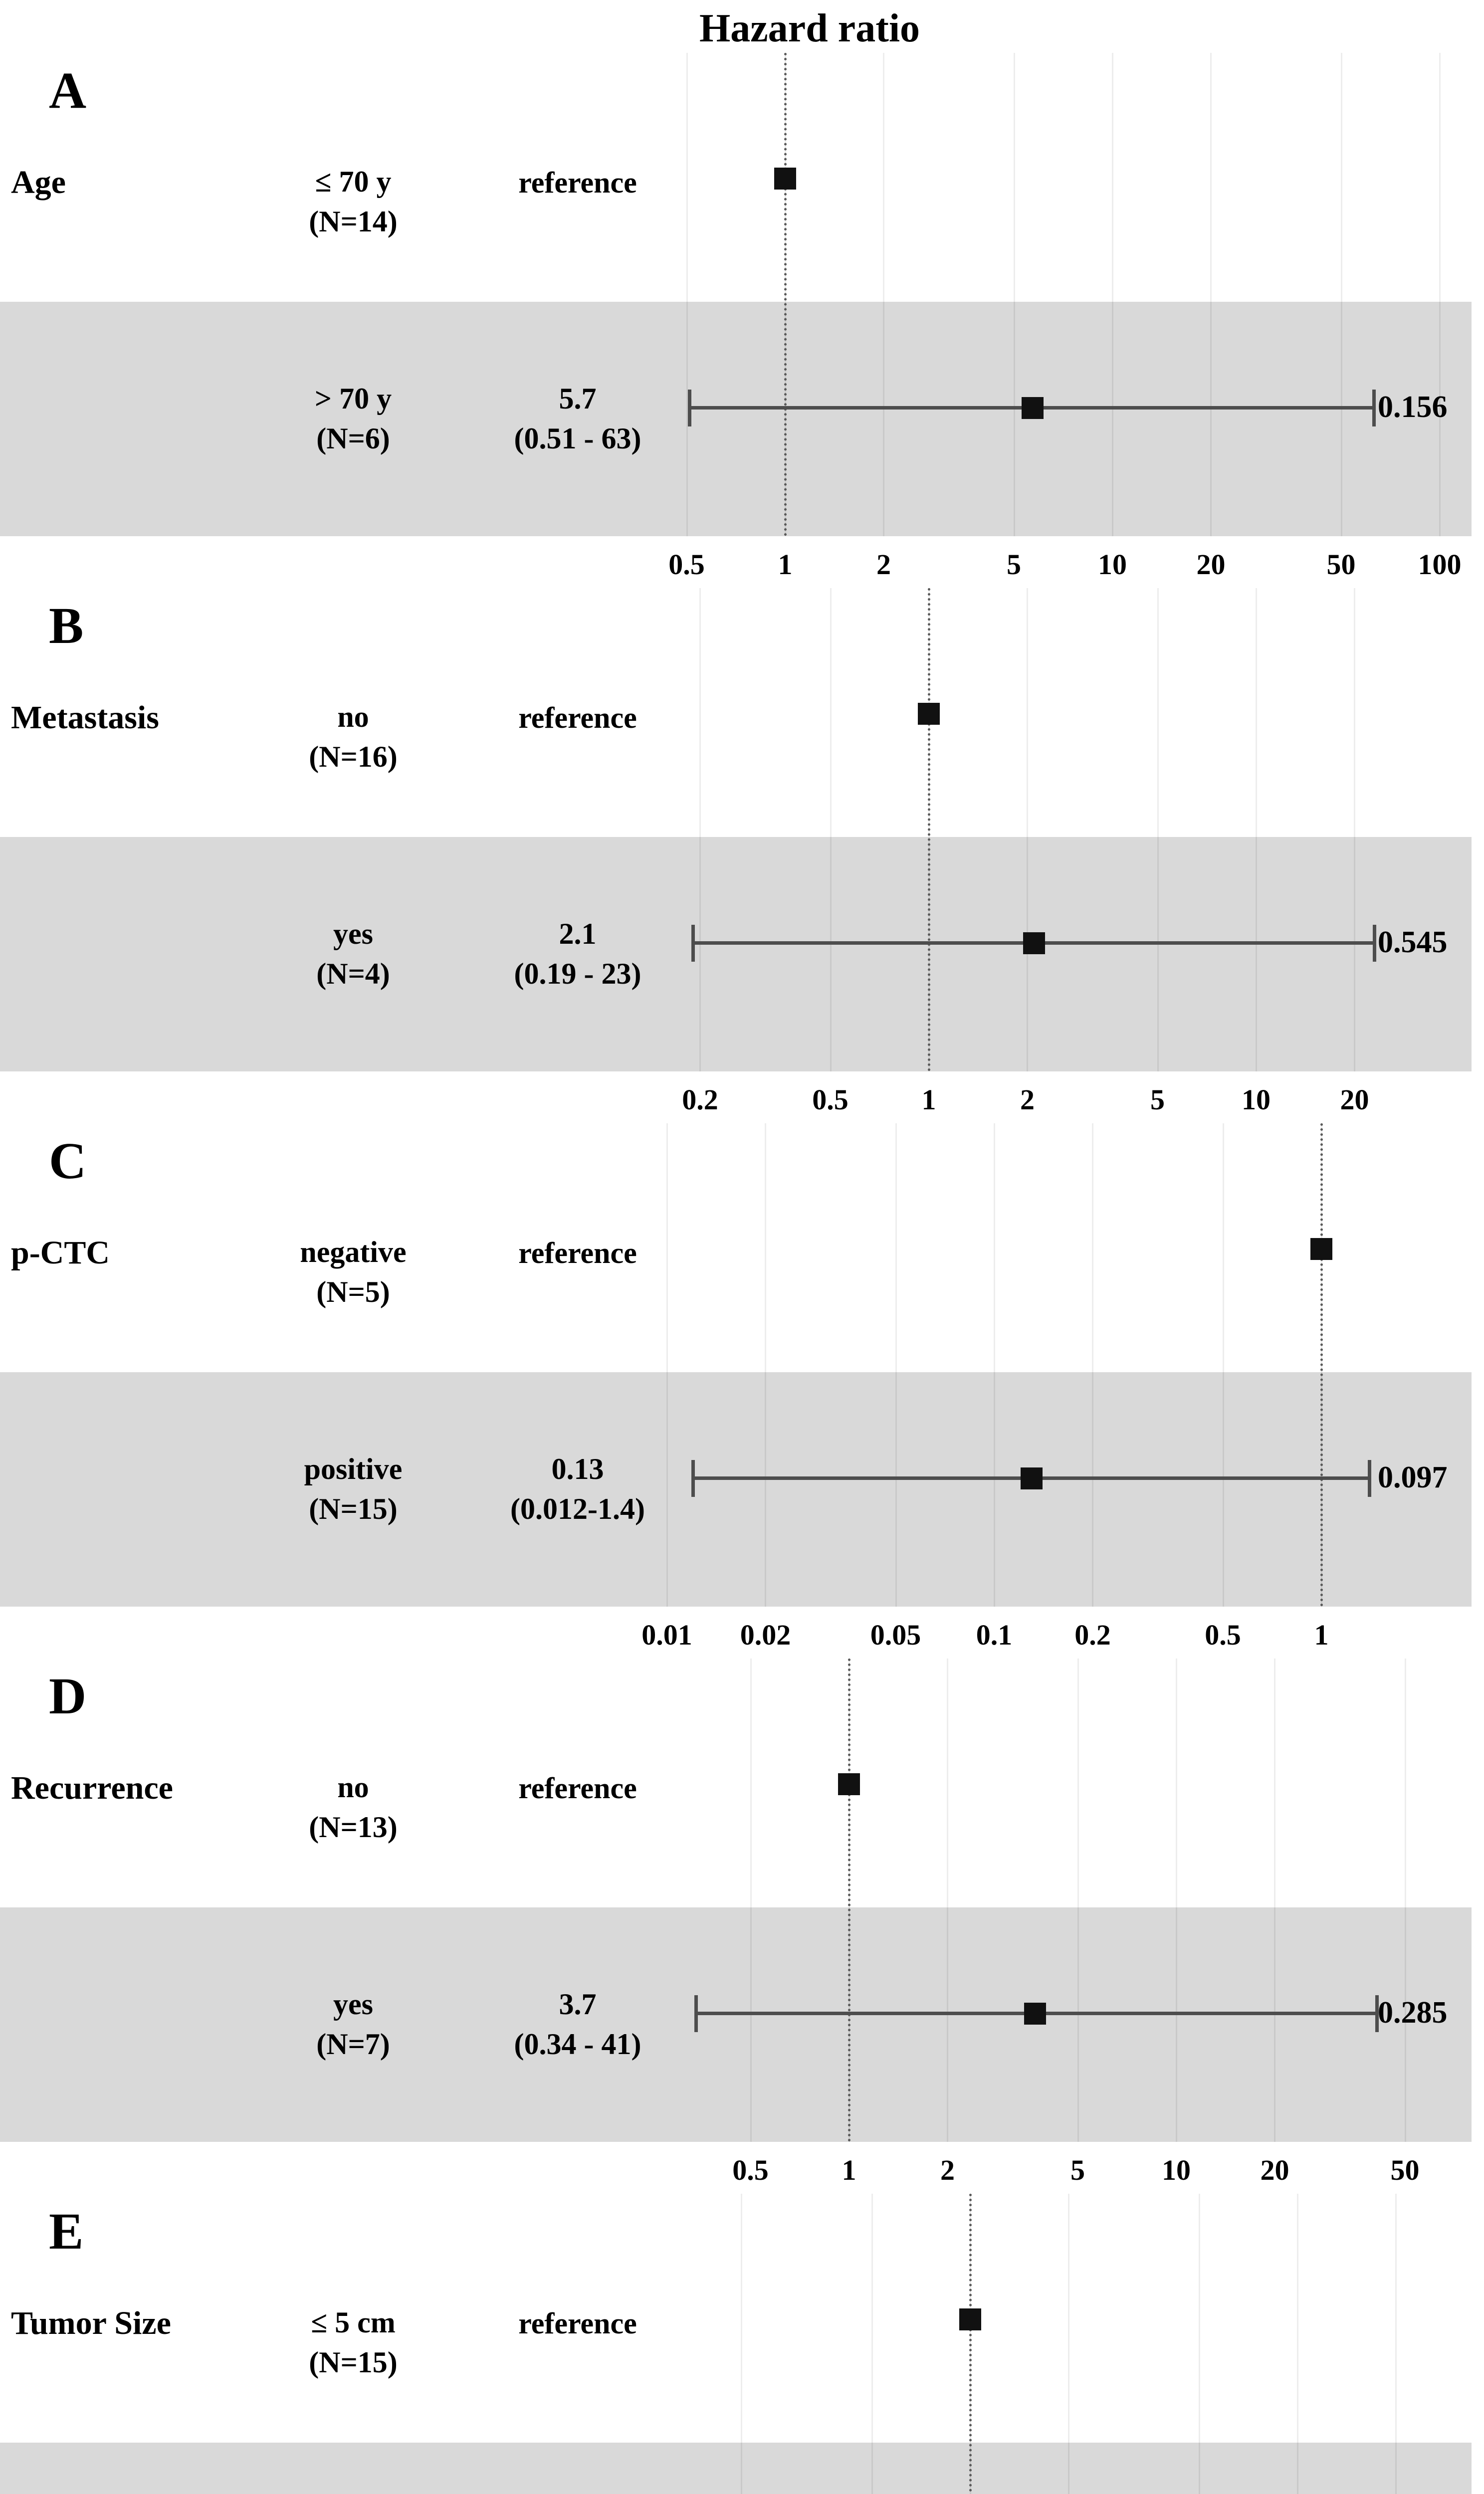 Image resolution: width=1484 pixels, height=2494 pixels. Describe the element at coordinates (666, 1635) in the screenshot. I see `axis-tick-label: 0.01` at that location.